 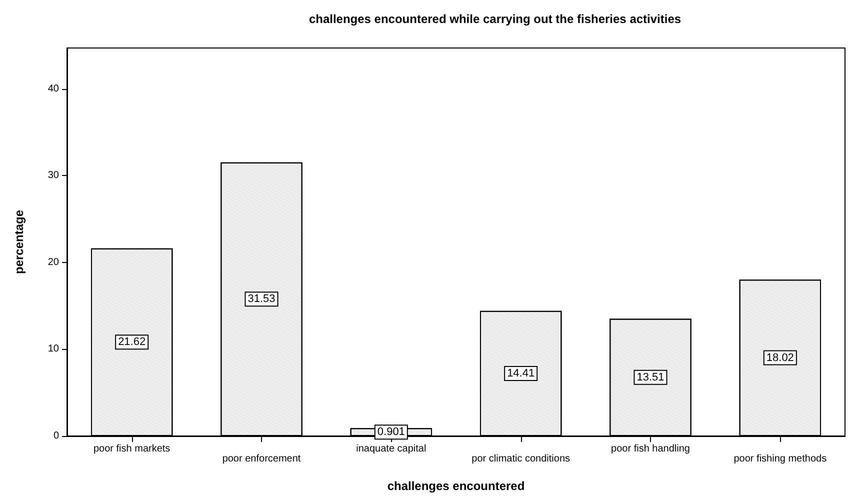 What do you see at coordinates (650, 377) in the screenshot?
I see `data-label: 13.51` at bounding box center [650, 377].